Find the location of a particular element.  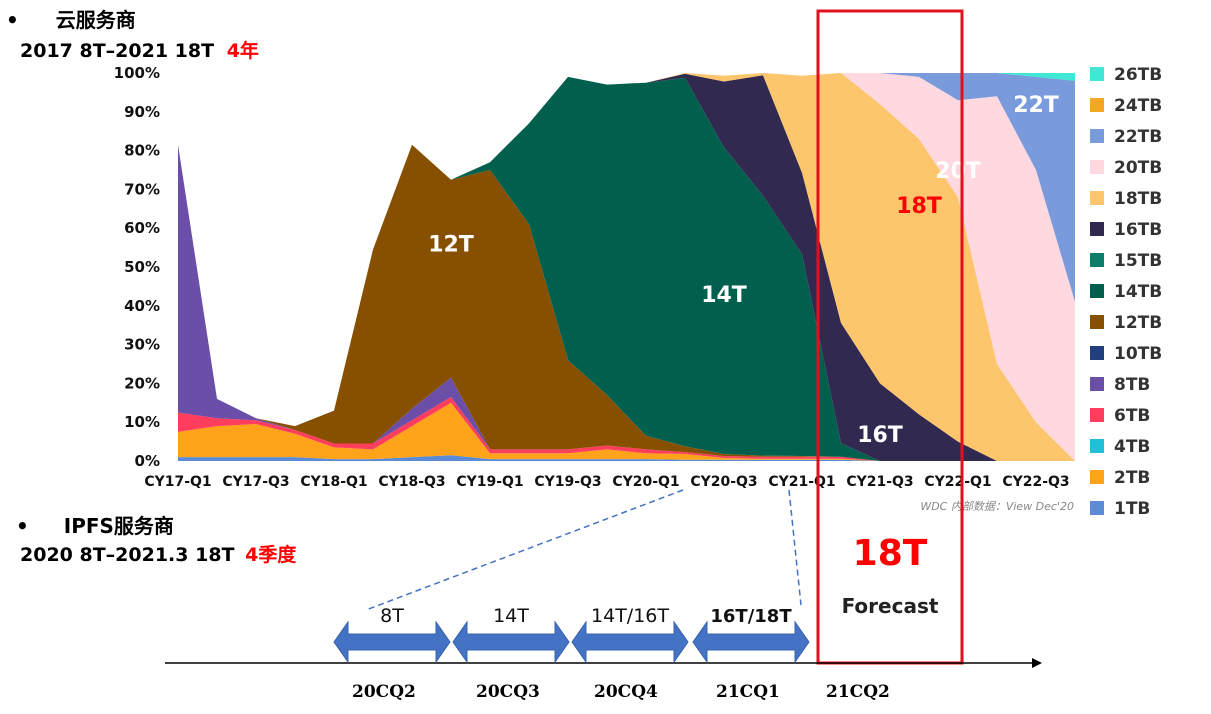

legend-swatch-10tb is located at coordinates (1097, 353).